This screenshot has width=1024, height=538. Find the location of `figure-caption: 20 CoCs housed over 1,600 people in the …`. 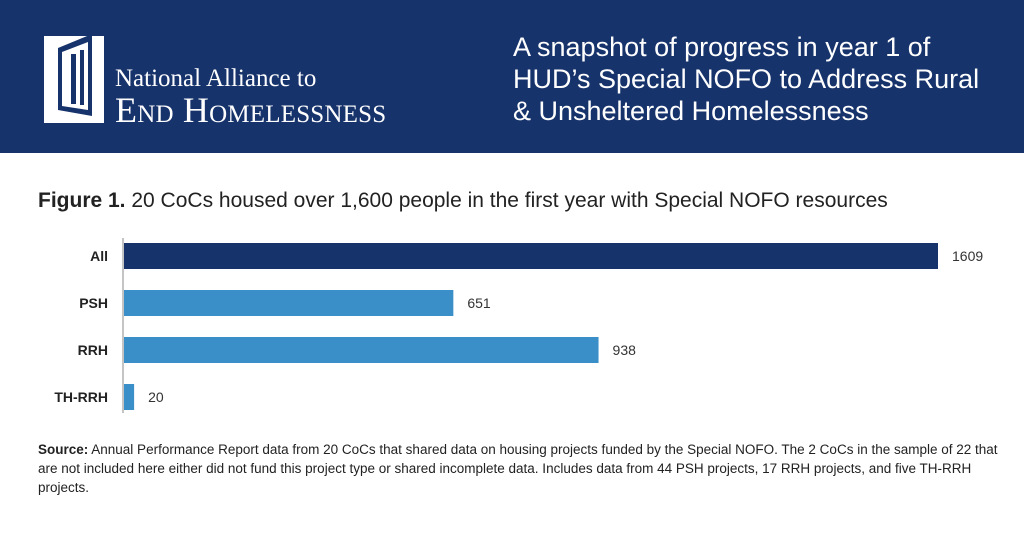

figure-caption: 20 CoCs housed over 1,600 people in the … is located at coordinates (506, 200).